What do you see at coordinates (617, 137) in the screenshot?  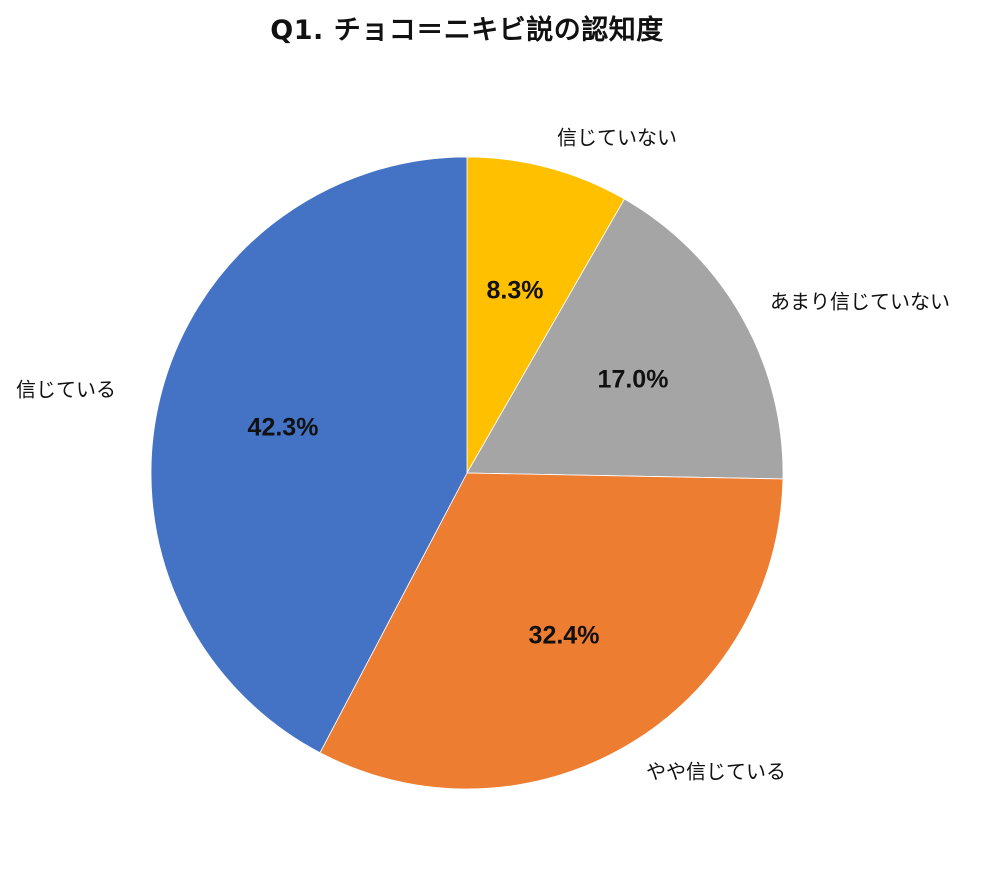 I see `slice-category-label: 信じていない` at bounding box center [617, 137].